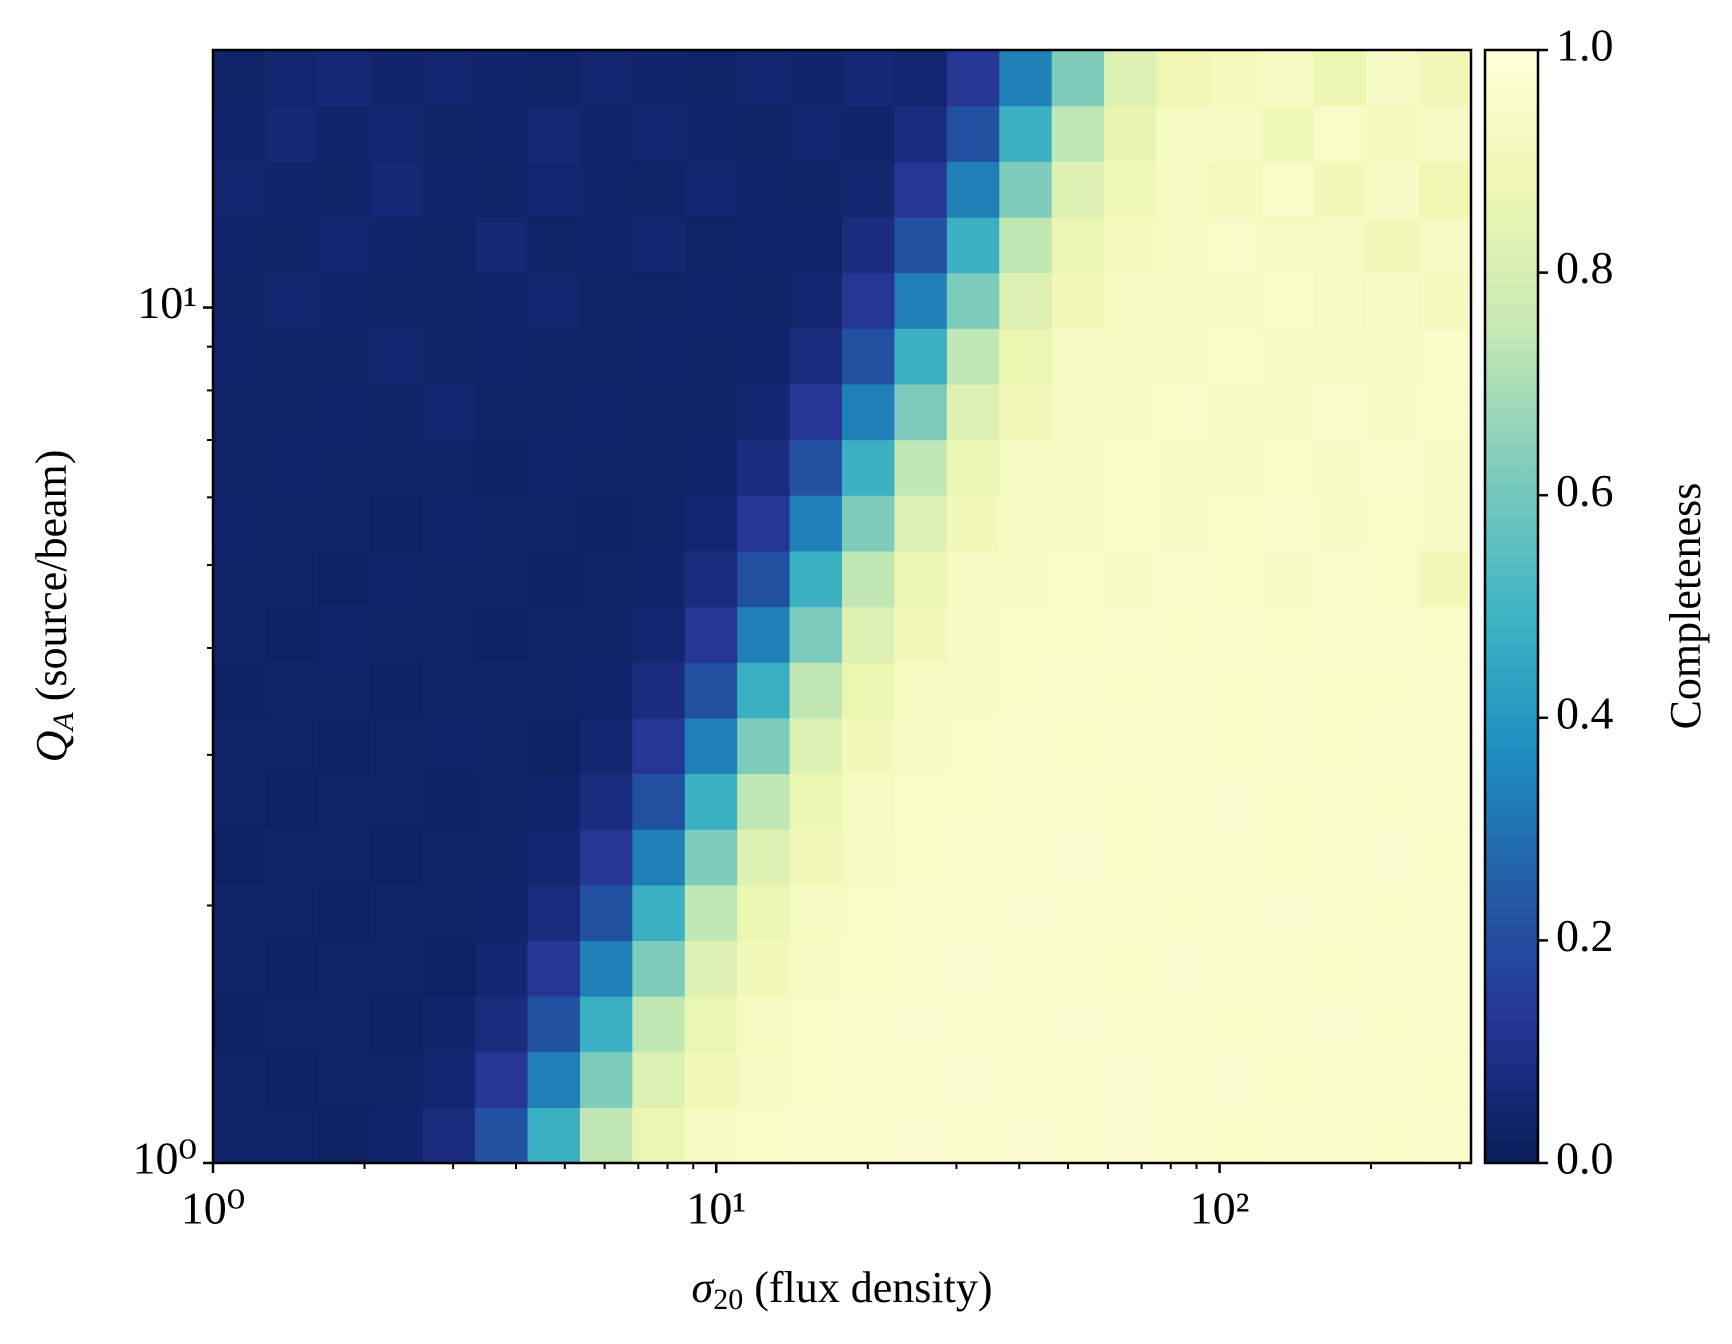 This screenshot has height=1344, width=1732. Describe the element at coordinates (1685, 606) in the screenshot. I see `colorbar-label: Completeness` at that location.